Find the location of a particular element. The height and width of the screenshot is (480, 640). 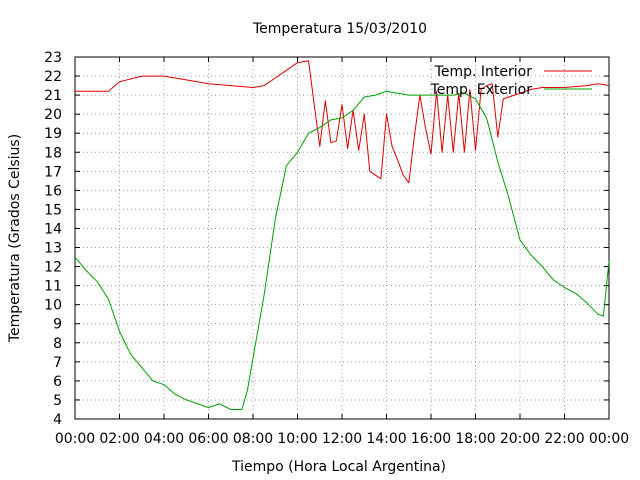

x-tick-label: 10:00 is located at coordinates (297, 439).